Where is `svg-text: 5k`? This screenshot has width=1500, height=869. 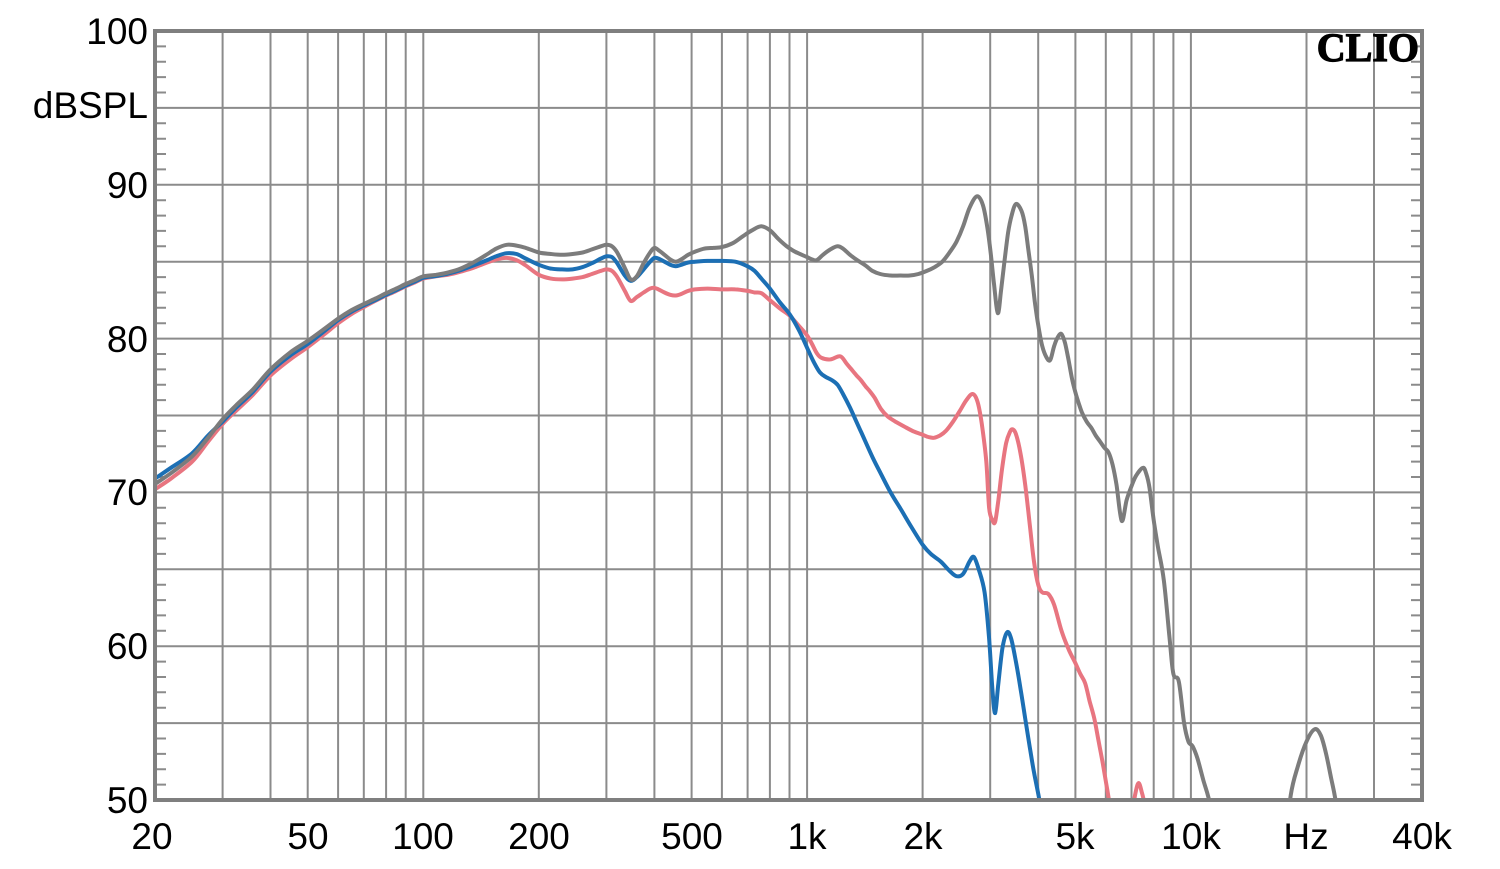
svg-text: 5k is located at coordinates (1075, 836).